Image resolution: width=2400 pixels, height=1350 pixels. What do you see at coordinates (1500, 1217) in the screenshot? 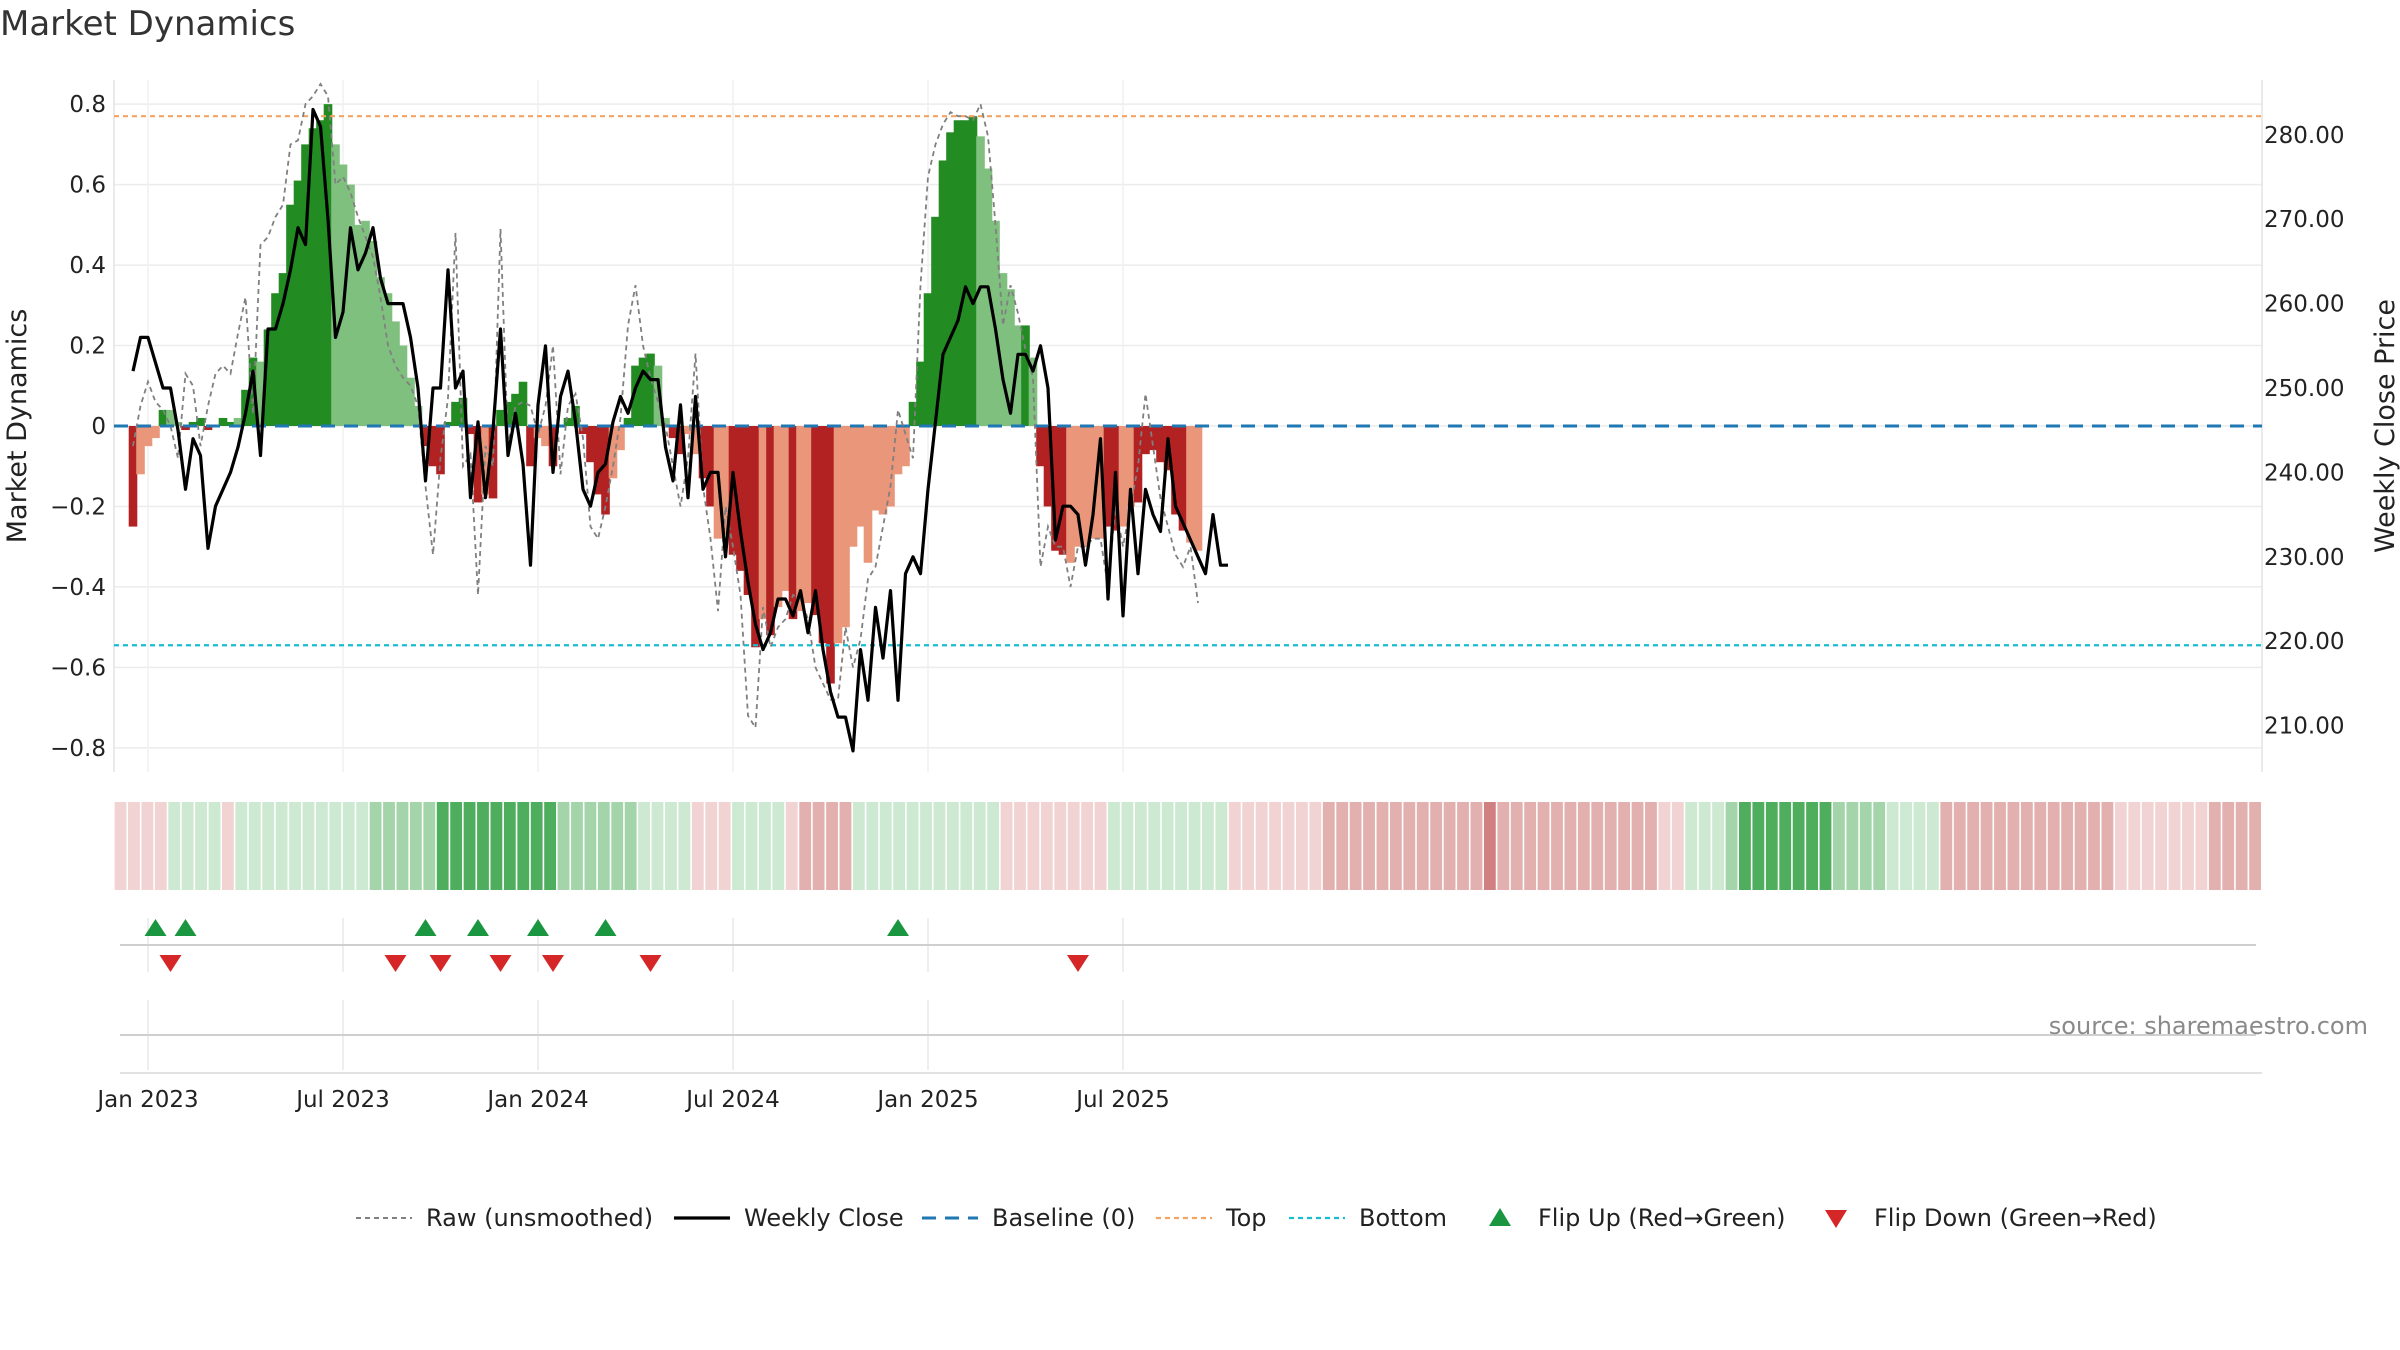
I see `legend-swatch-flip-up` at bounding box center [1500, 1217].